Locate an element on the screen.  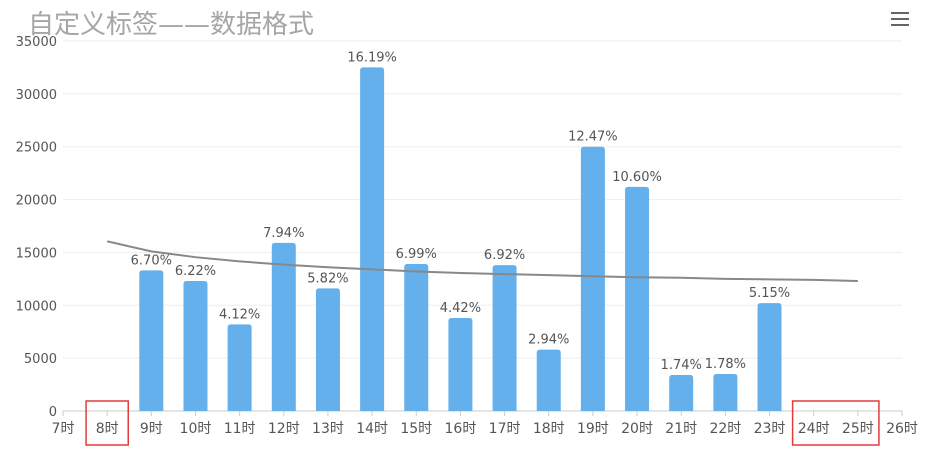
x-tick-label: 19时 is located at coordinates (593, 429).